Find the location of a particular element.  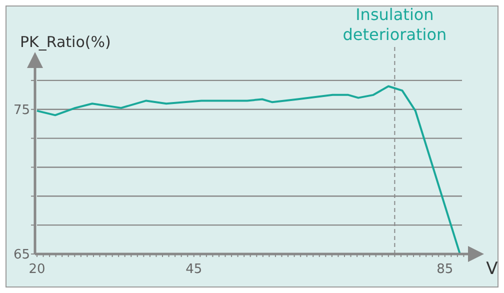

y-tick-label: 75 is located at coordinates (21, 110).